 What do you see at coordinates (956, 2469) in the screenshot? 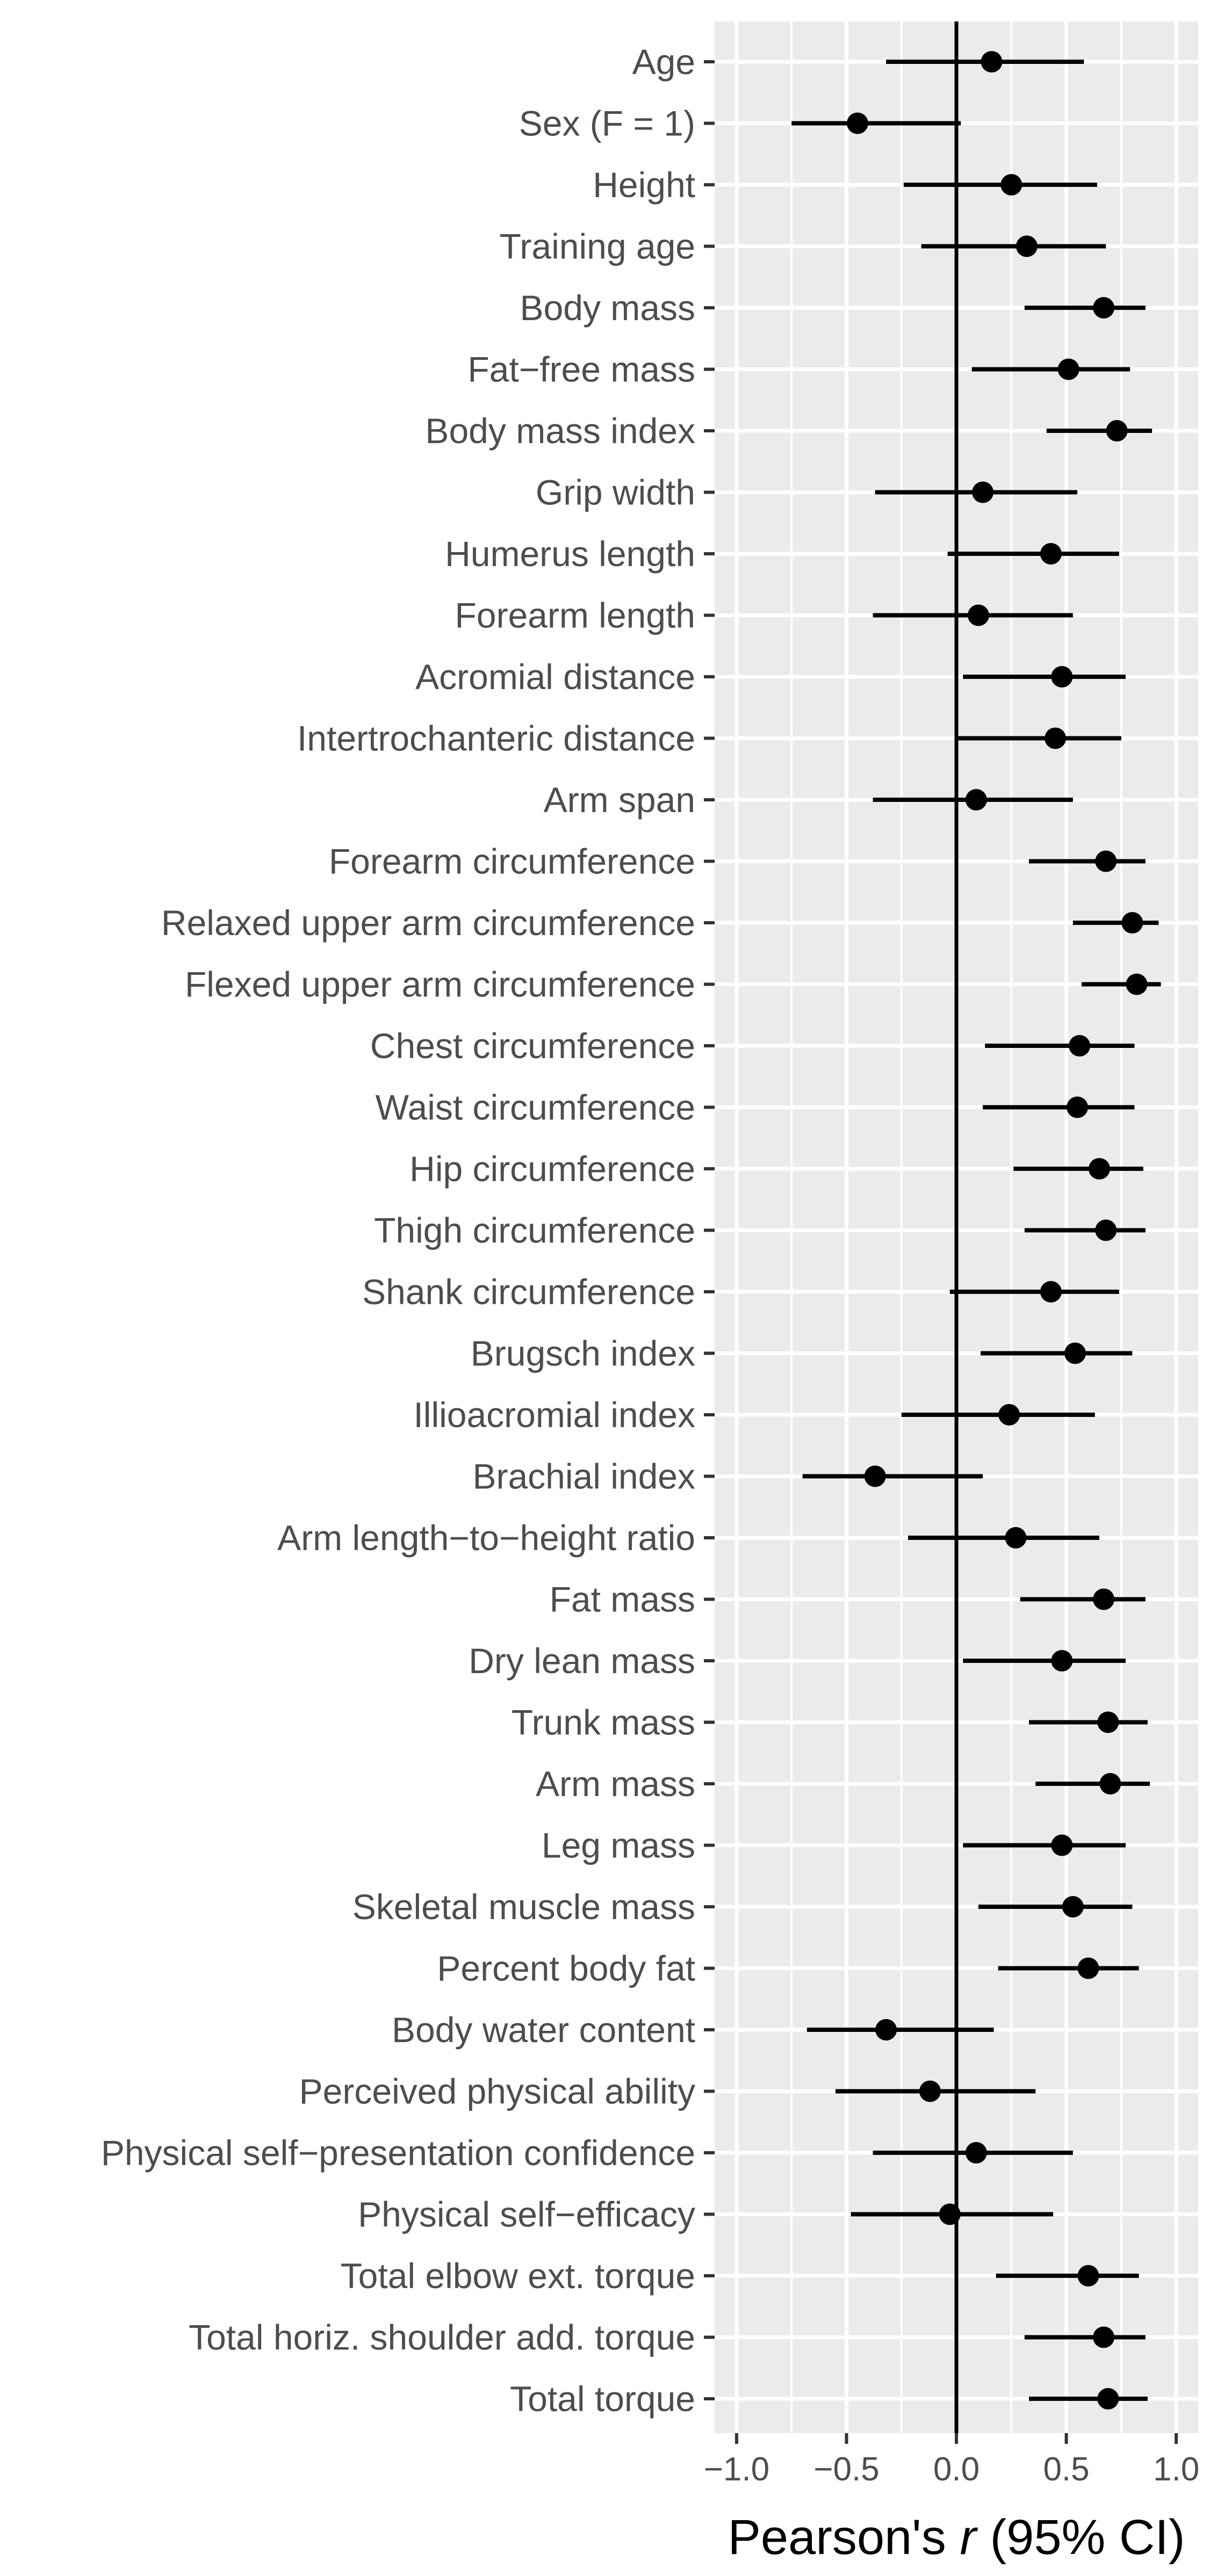
I see `x-tick-label: 0.0` at bounding box center [956, 2469].